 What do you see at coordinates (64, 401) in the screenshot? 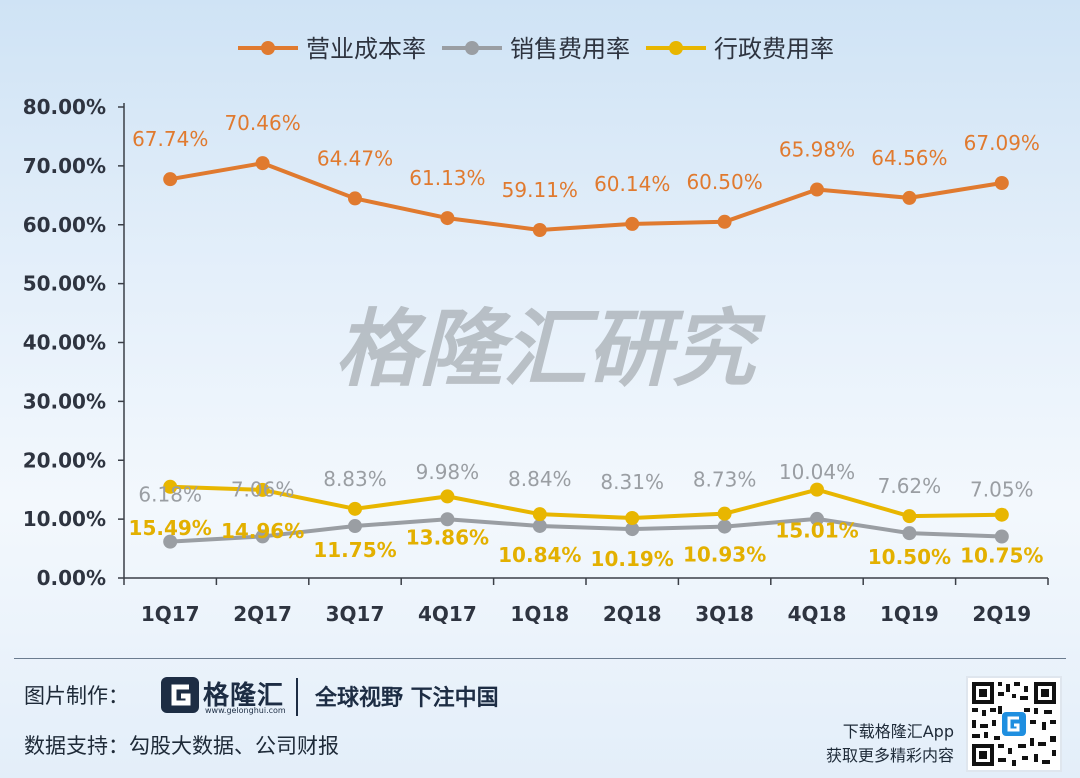
I see `y-tick-label: 30.00%` at bounding box center [64, 401].